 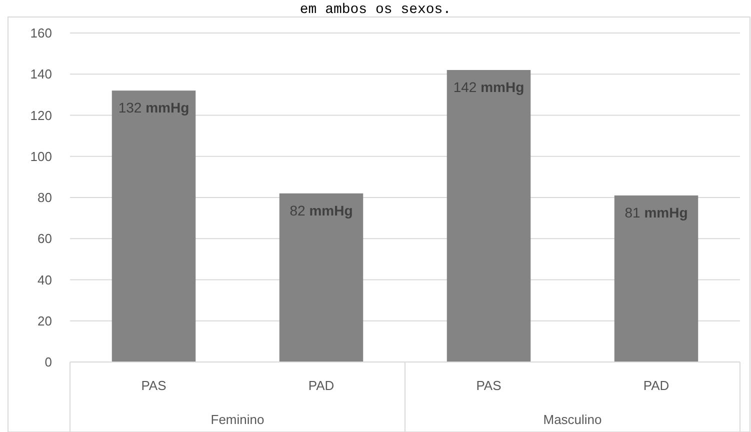 I want to click on data-label: 81 mmHg, so click(x=656, y=212).